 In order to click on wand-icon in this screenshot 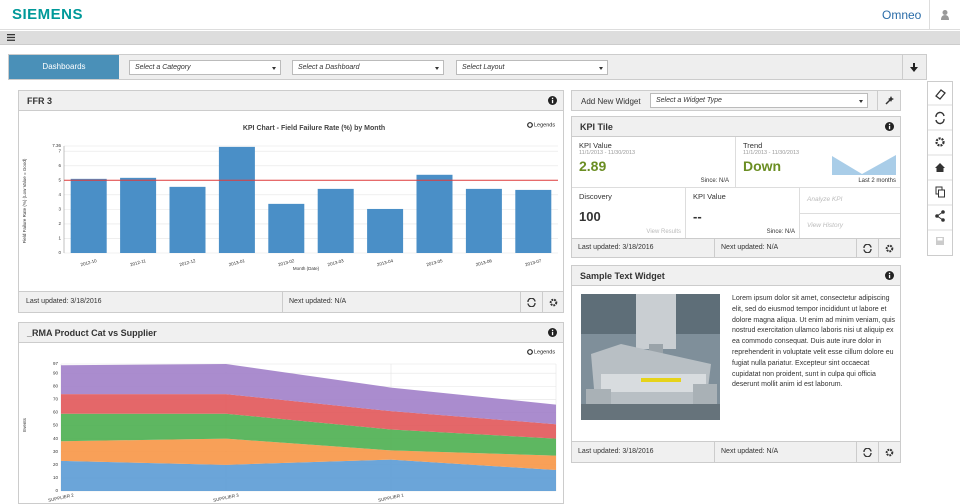, I will do `click(889, 100)`.